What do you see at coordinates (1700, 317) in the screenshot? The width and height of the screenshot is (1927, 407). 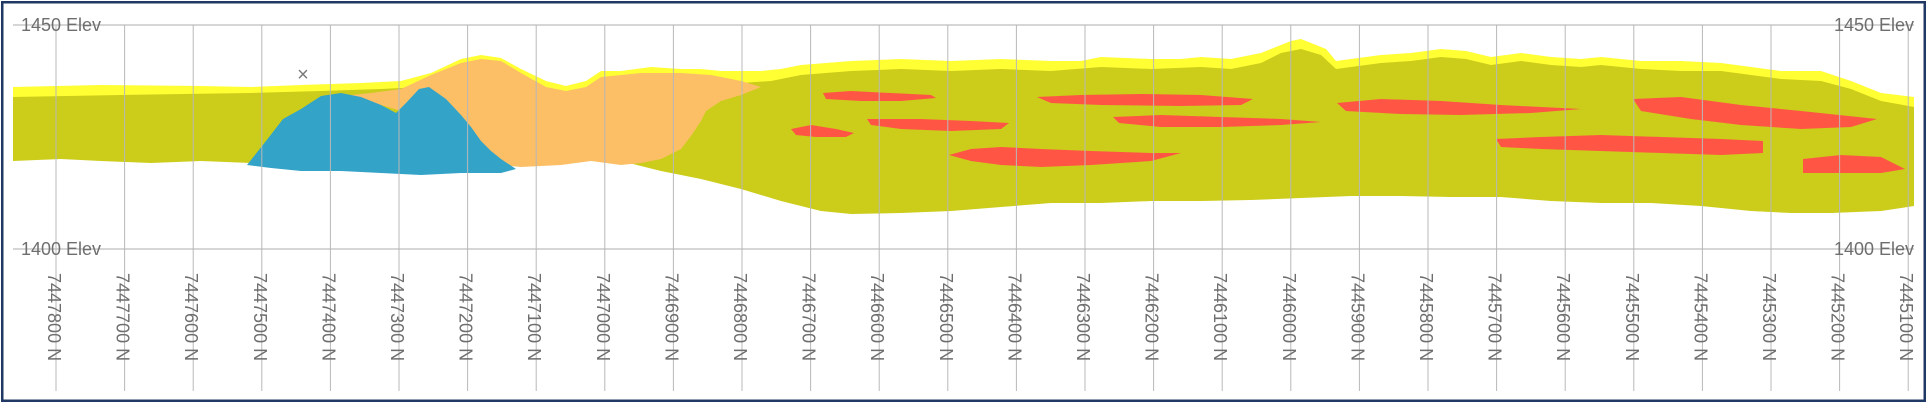 I see `northing-label: 7445400 N` at bounding box center [1700, 317].